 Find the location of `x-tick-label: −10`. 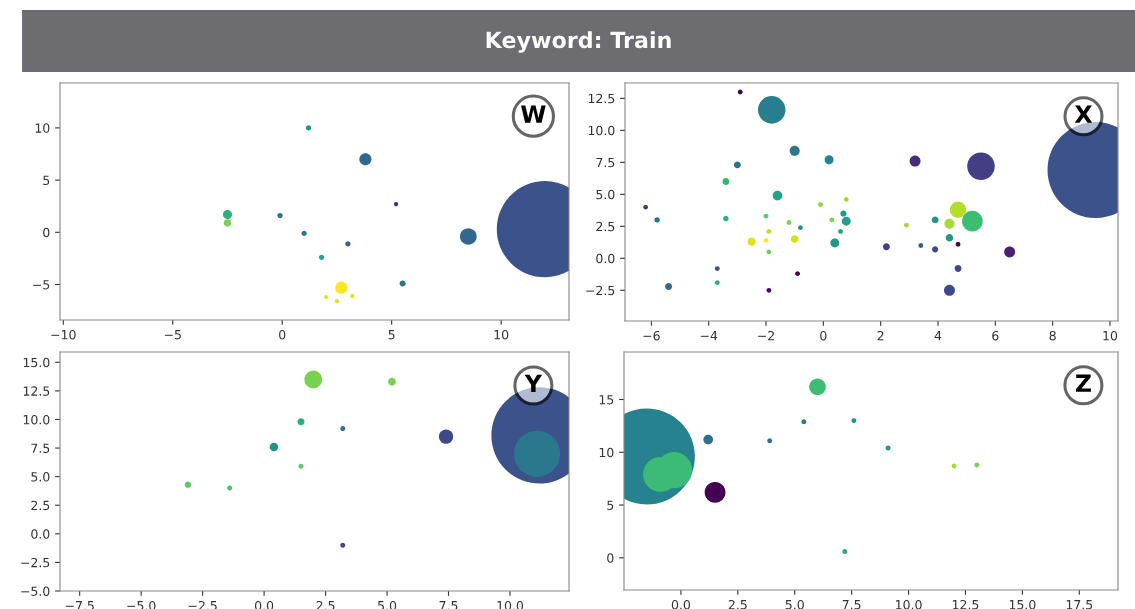

x-tick-label: −10 is located at coordinates (63, 334).